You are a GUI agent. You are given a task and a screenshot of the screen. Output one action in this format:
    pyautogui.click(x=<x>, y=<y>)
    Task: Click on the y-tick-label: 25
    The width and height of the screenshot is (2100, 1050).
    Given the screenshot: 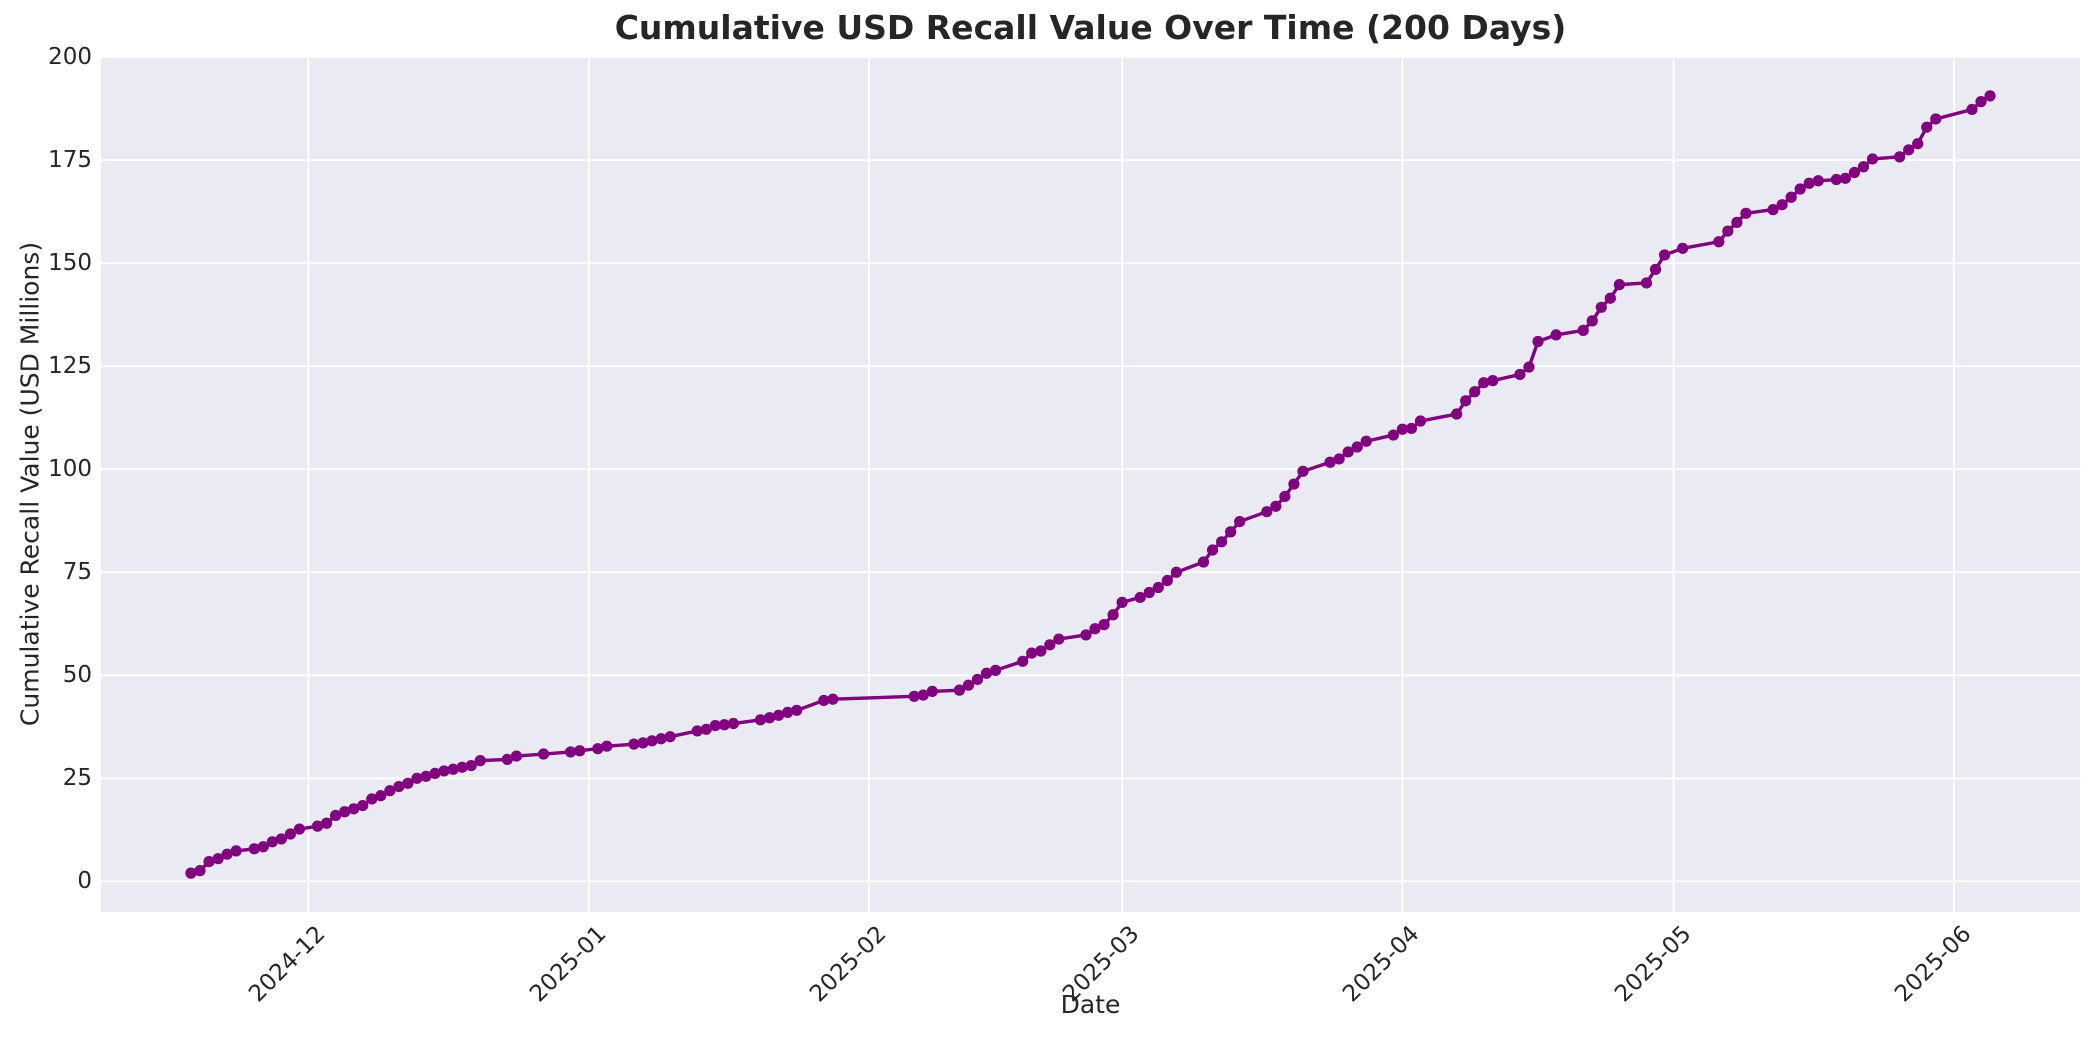 What is the action you would take?
    pyautogui.click(x=77, y=778)
    